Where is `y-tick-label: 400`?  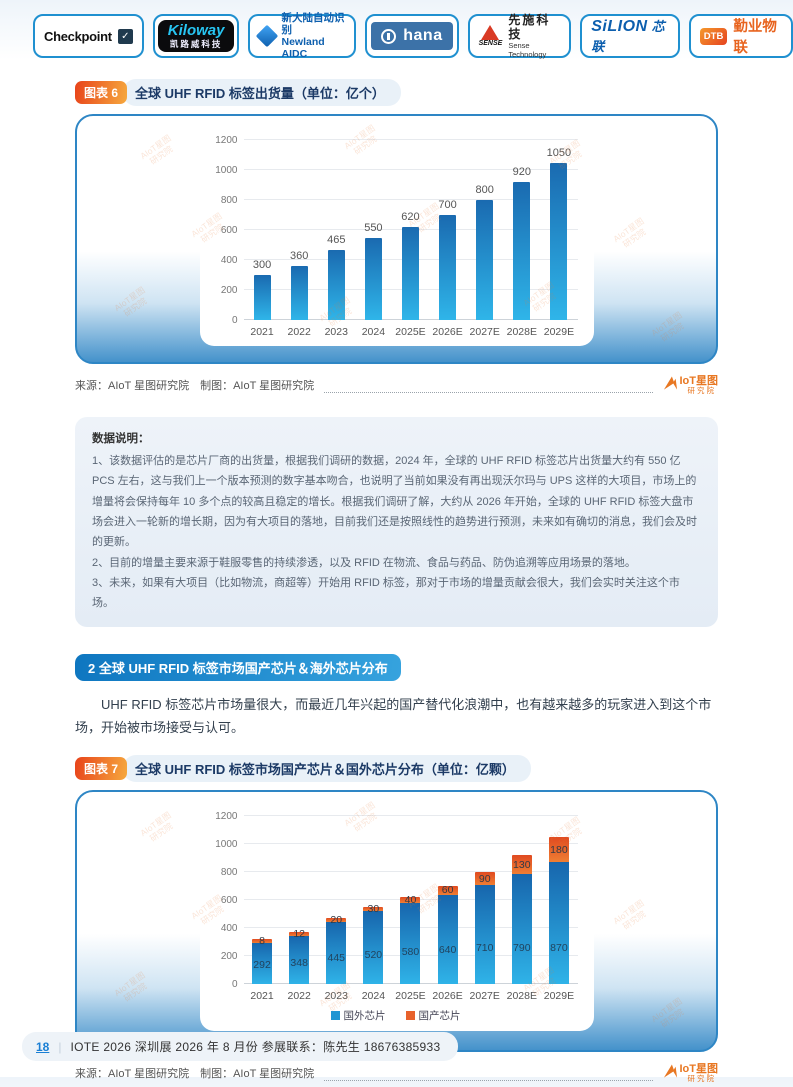
y-tick-label: 400 is located at coordinates (229, 929).